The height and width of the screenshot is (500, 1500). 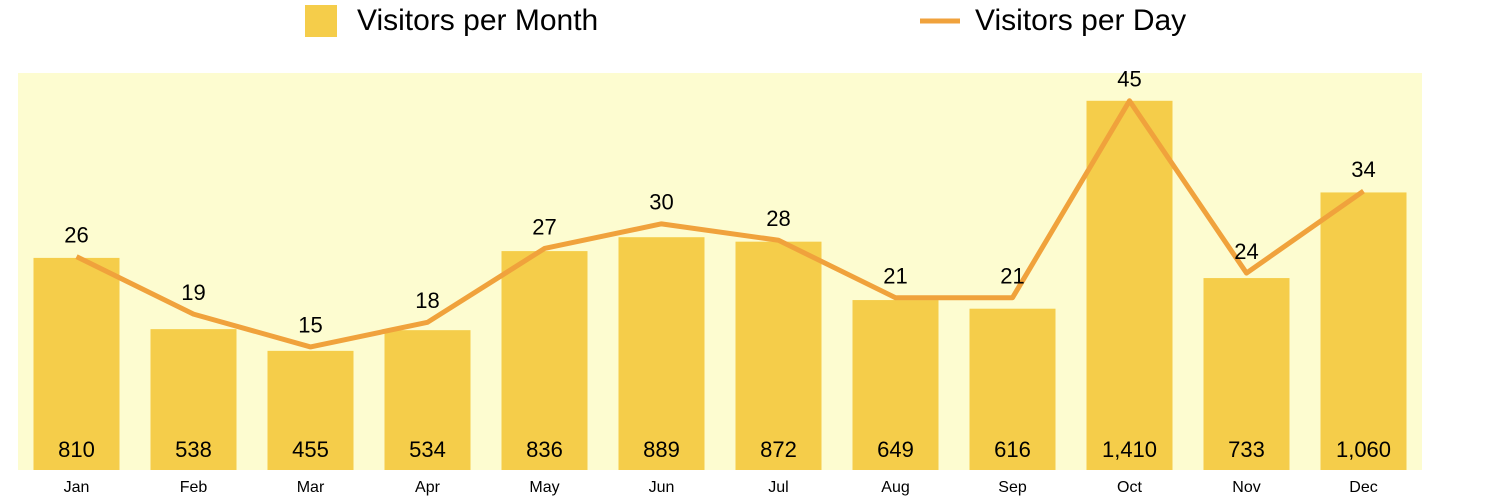 What do you see at coordinates (544, 487) in the screenshot?
I see `x-tick-label: May` at bounding box center [544, 487].